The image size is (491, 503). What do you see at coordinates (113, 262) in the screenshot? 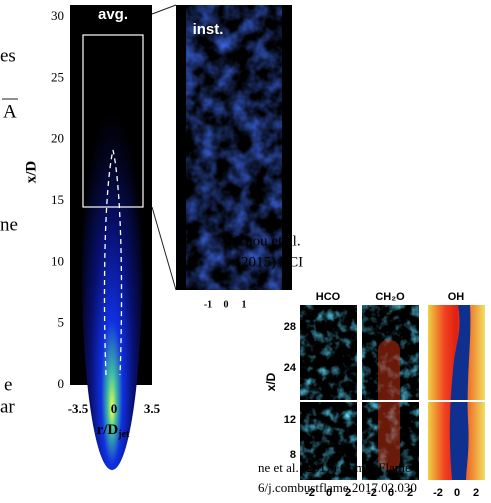
I see `stoich-contour` at bounding box center [113, 262].